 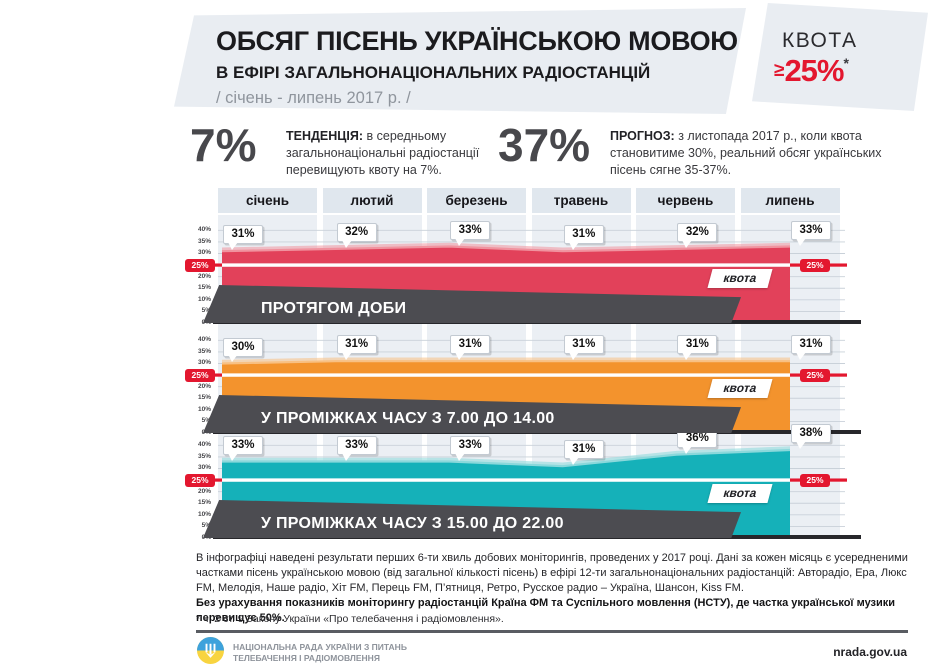 I want to click on quota-label: КВОТА, so click(x=820, y=40).